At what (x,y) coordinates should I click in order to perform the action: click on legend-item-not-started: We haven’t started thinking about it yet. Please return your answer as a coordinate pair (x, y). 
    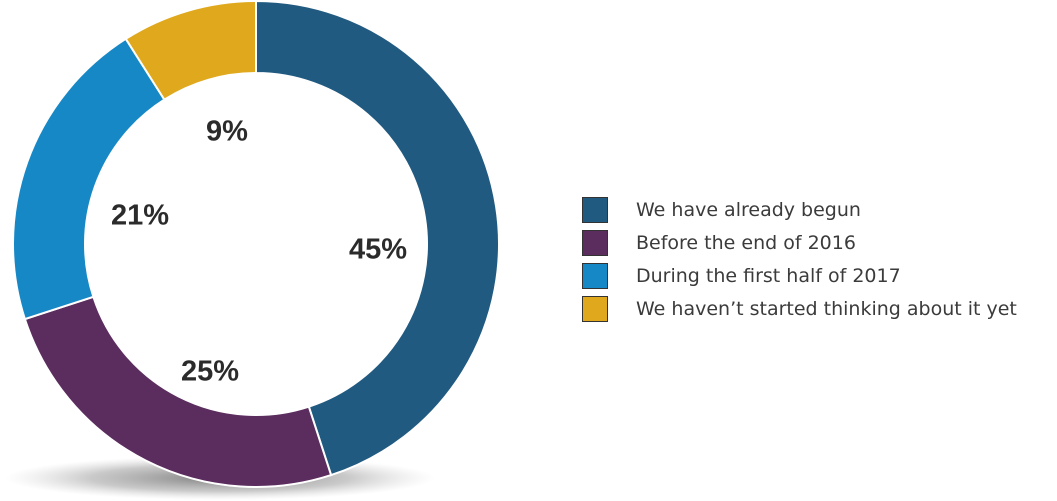
    Looking at the image, I should click on (799, 308).